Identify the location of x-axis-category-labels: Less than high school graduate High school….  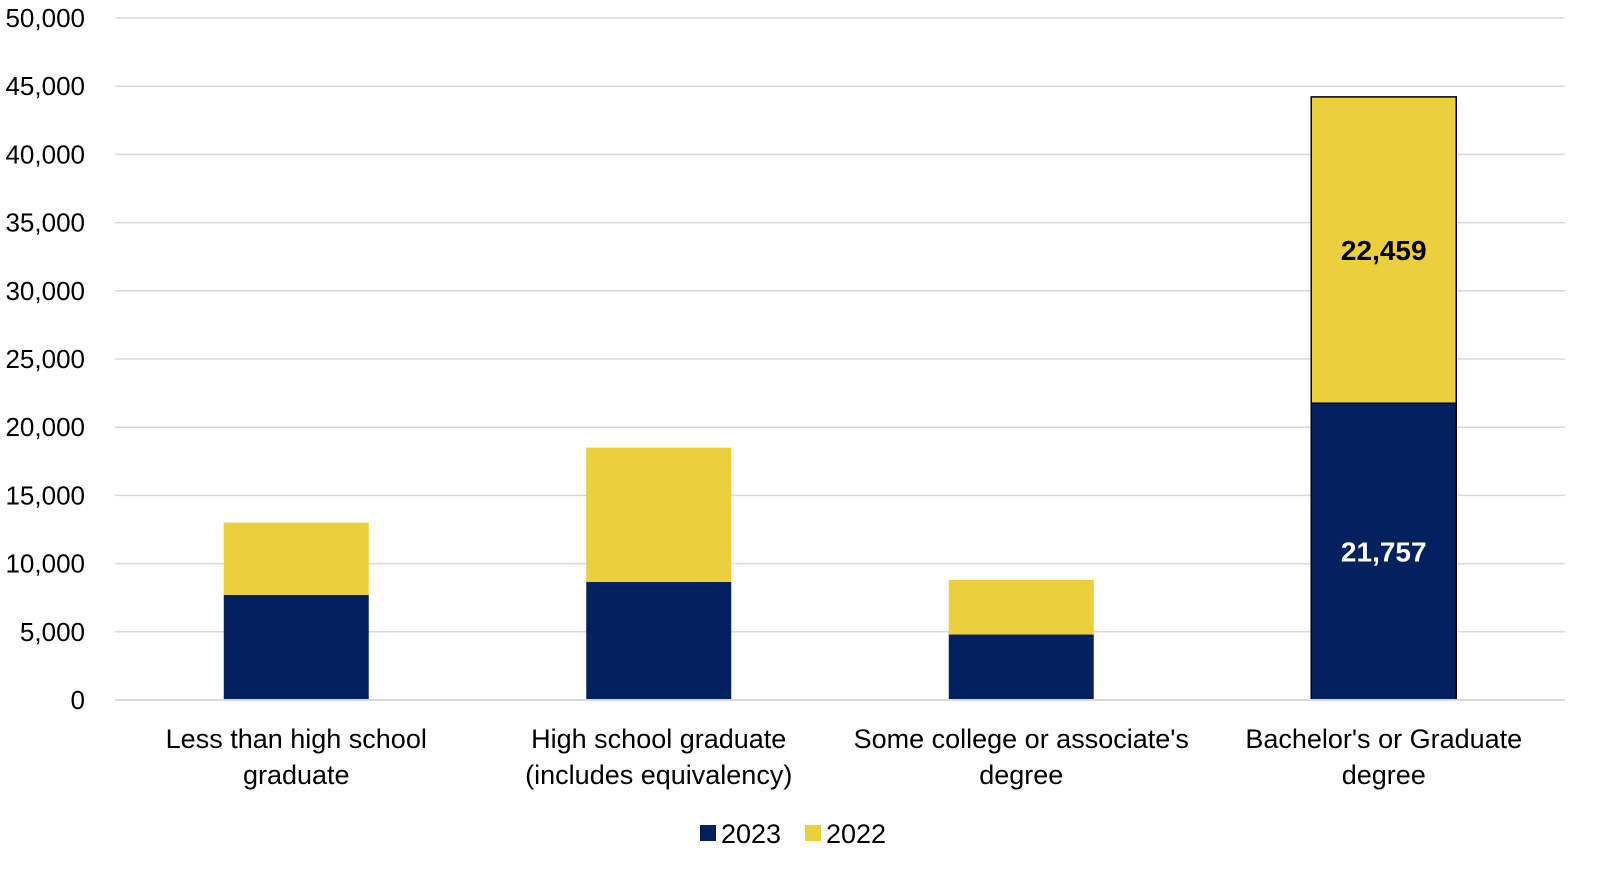
(844, 757).